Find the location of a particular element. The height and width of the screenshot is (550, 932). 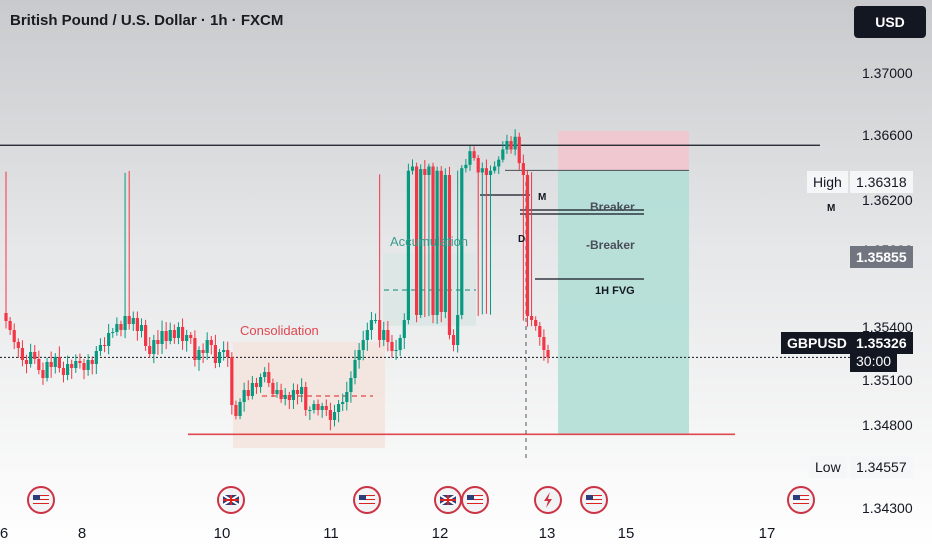

lightning-icon is located at coordinates (548, 500).